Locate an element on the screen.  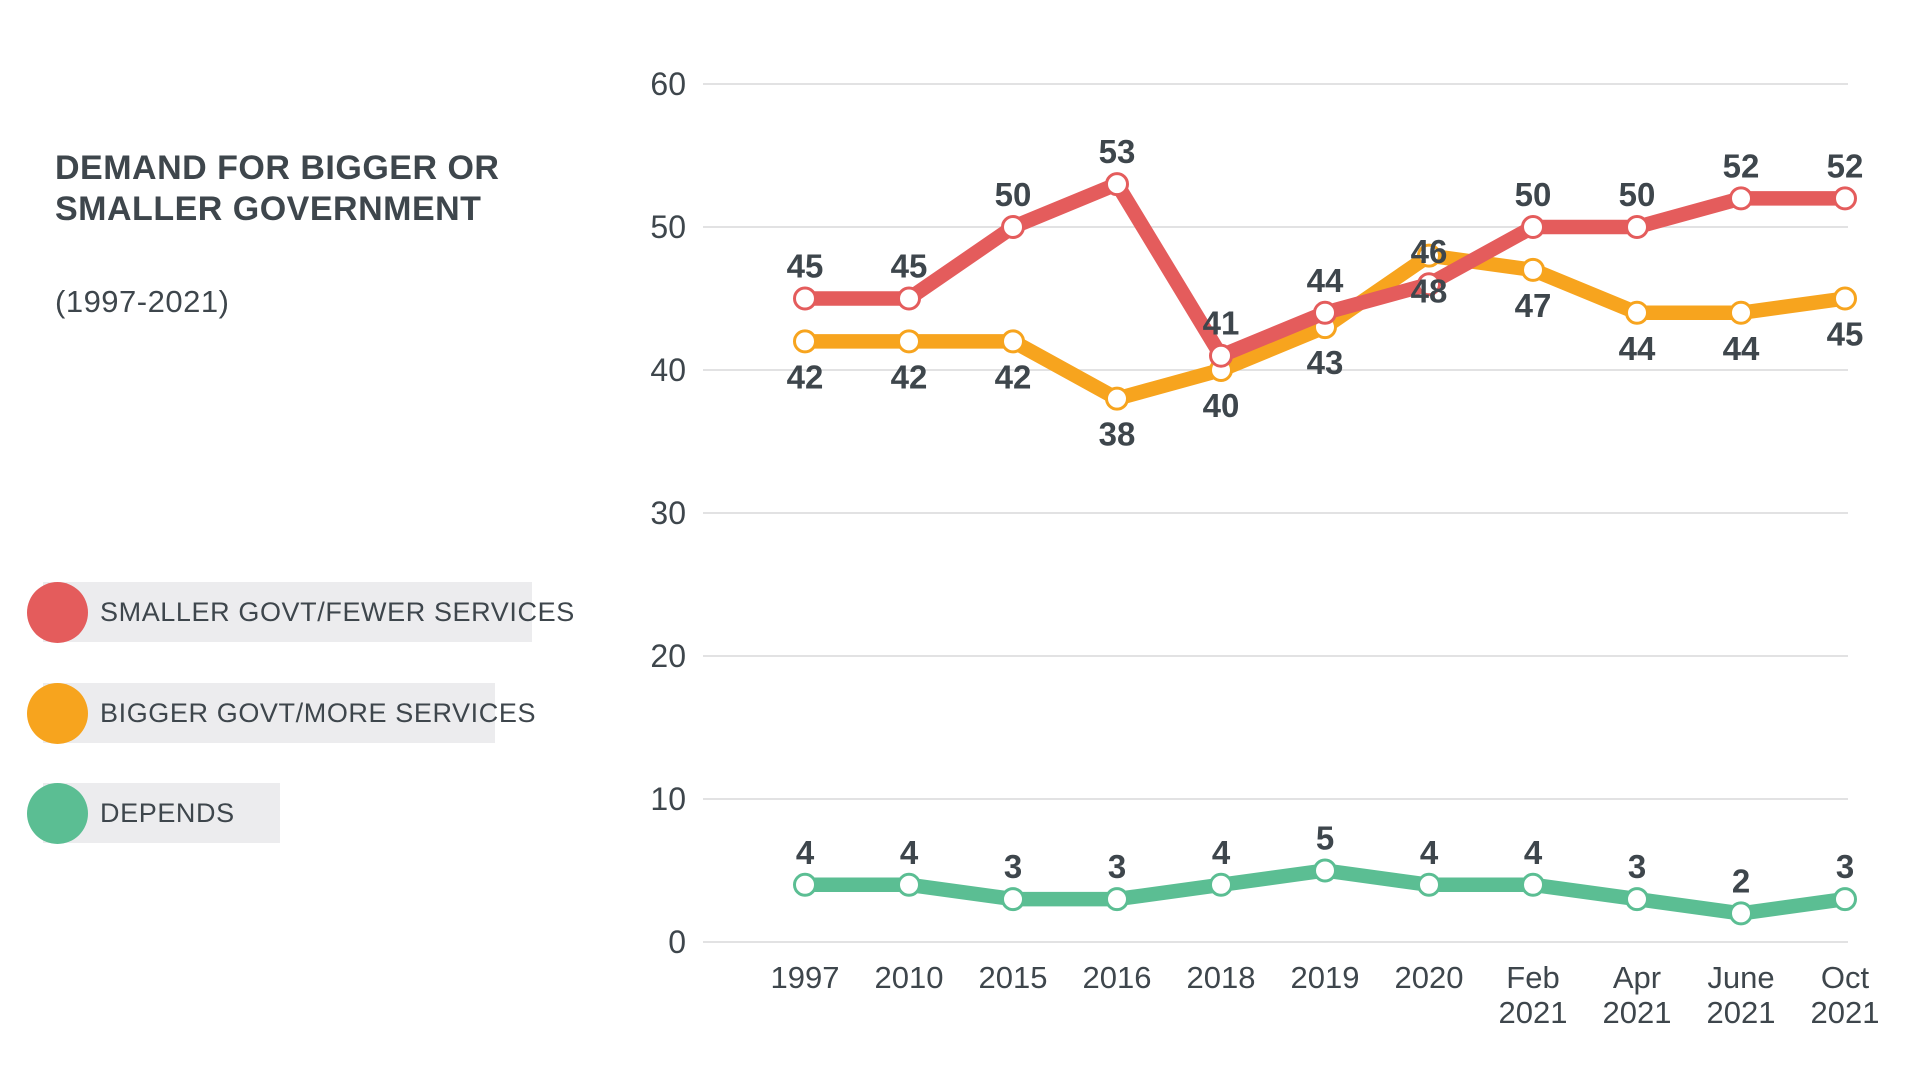
y-axis-tick-label: 0 is located at coordinates (677, 942).